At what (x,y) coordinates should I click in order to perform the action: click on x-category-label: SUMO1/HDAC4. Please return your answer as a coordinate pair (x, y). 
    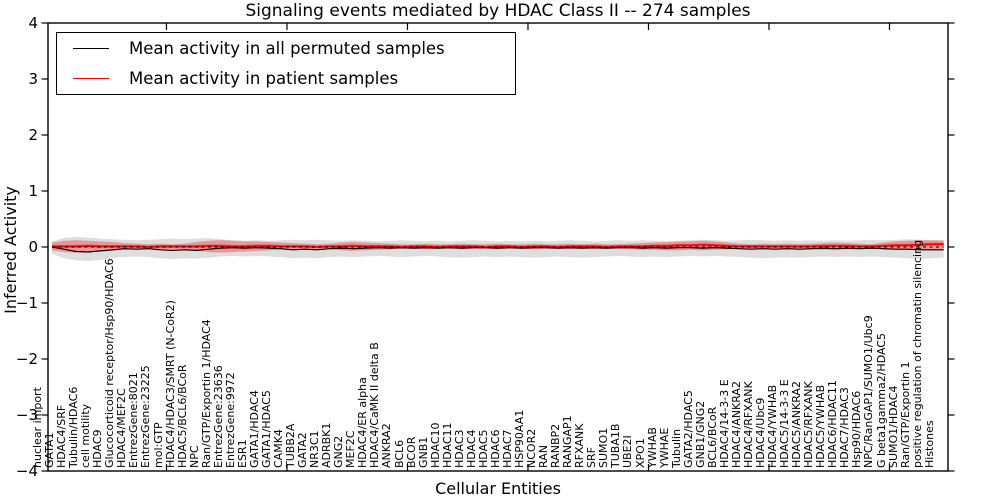
    Looking at the image, I should click on (893, 426).